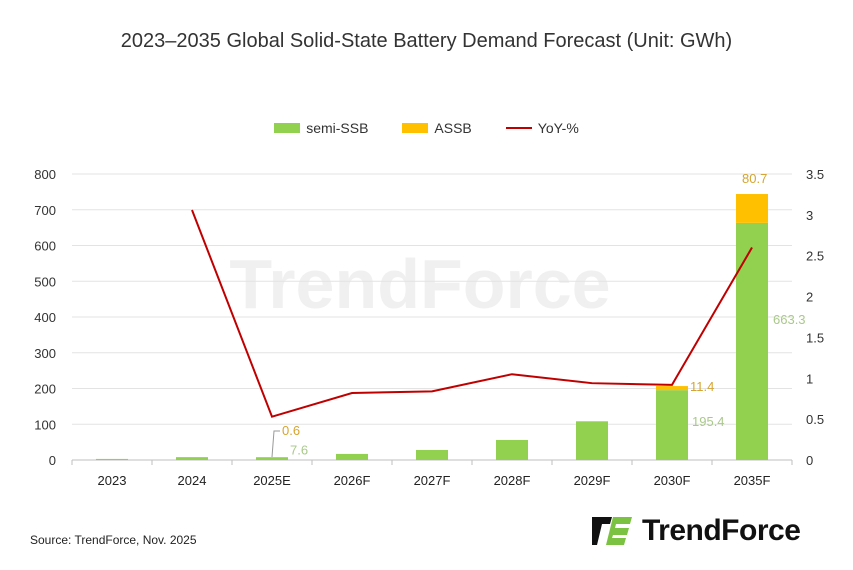 The image size is (853, 570). I want to click on data-label: 0.6, so click(291, 430).